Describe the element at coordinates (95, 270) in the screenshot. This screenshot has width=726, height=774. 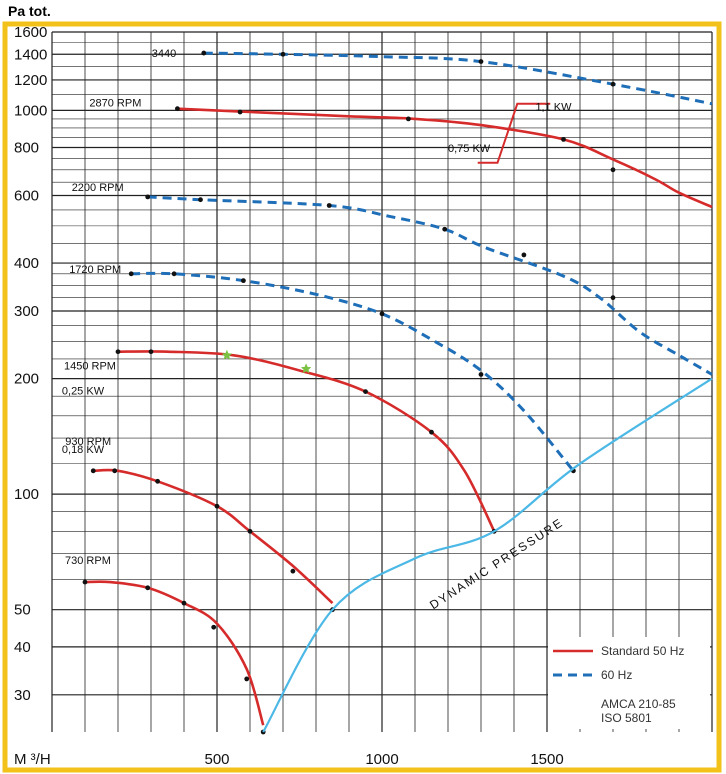
I see `series-label: 1720 RPM` at that location.